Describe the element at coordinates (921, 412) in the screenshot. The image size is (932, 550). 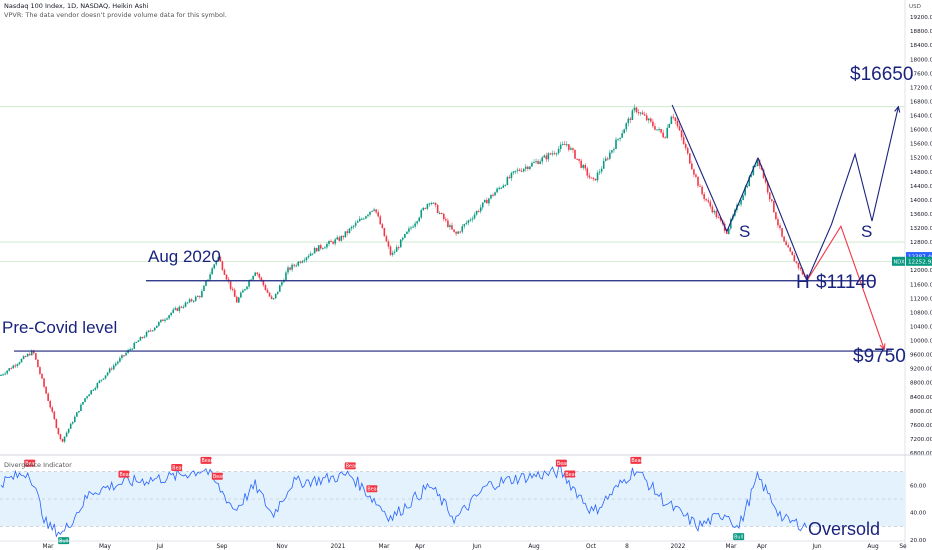
I see `price-tick-label: 8000.00` at that location.